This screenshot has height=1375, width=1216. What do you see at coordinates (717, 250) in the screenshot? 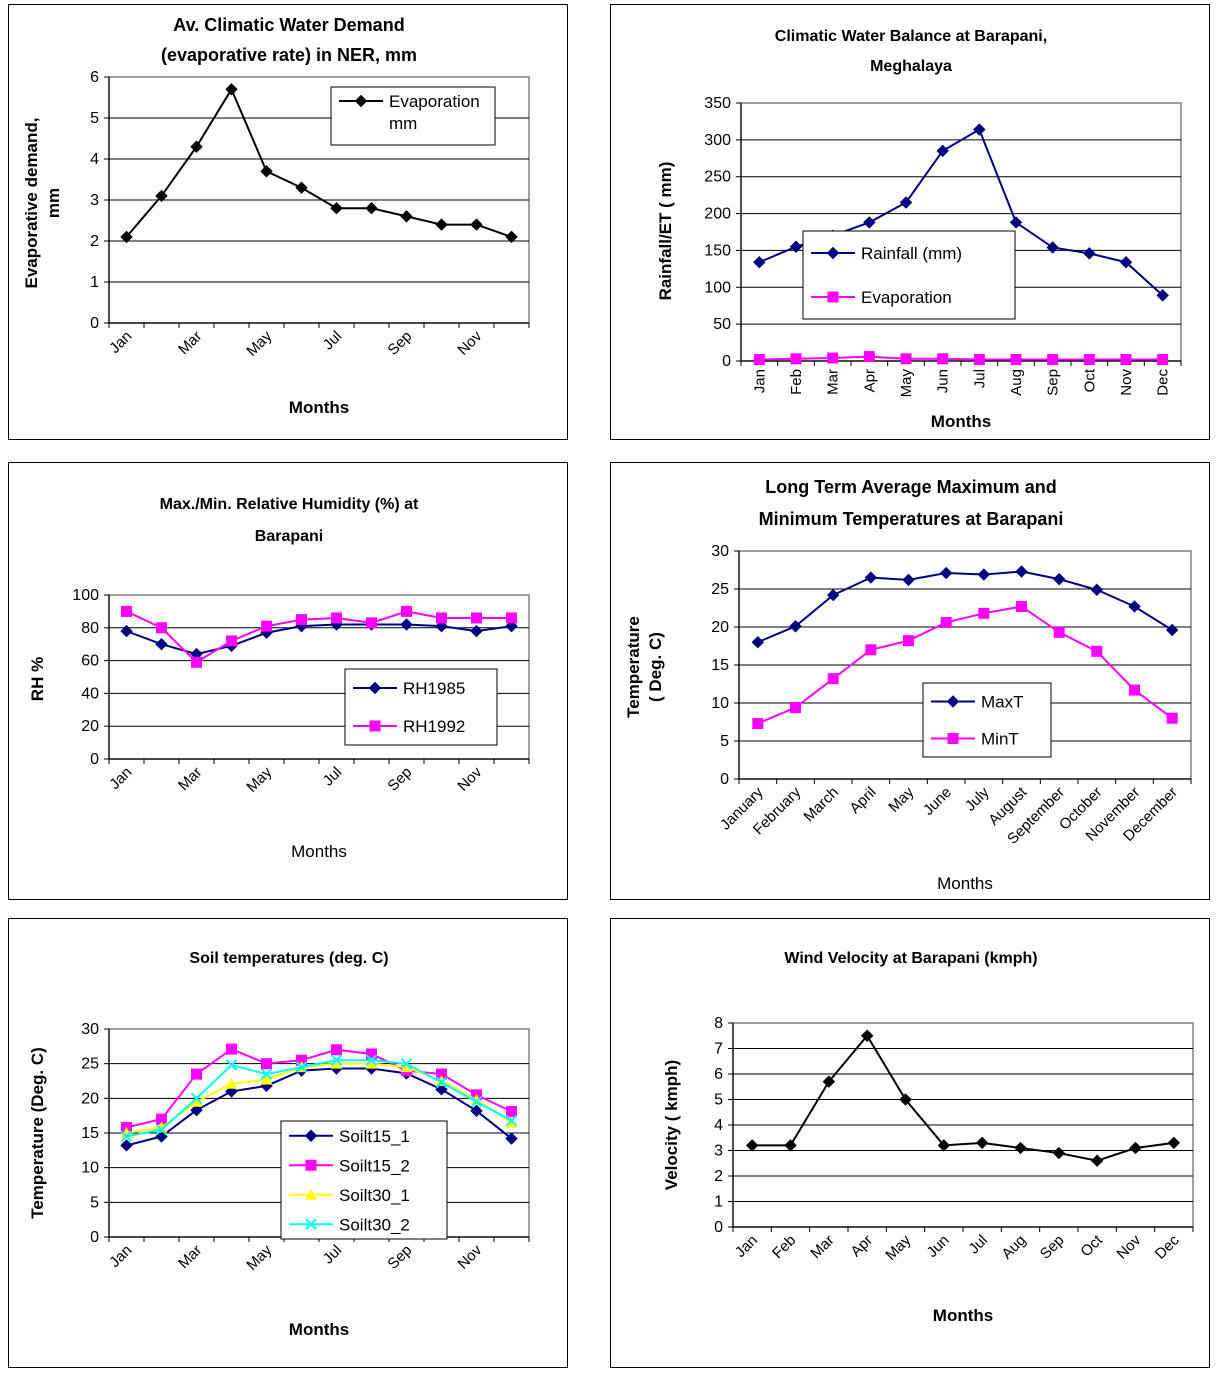
I see `y-tick-label: 150` at bounding box center [717, 250].